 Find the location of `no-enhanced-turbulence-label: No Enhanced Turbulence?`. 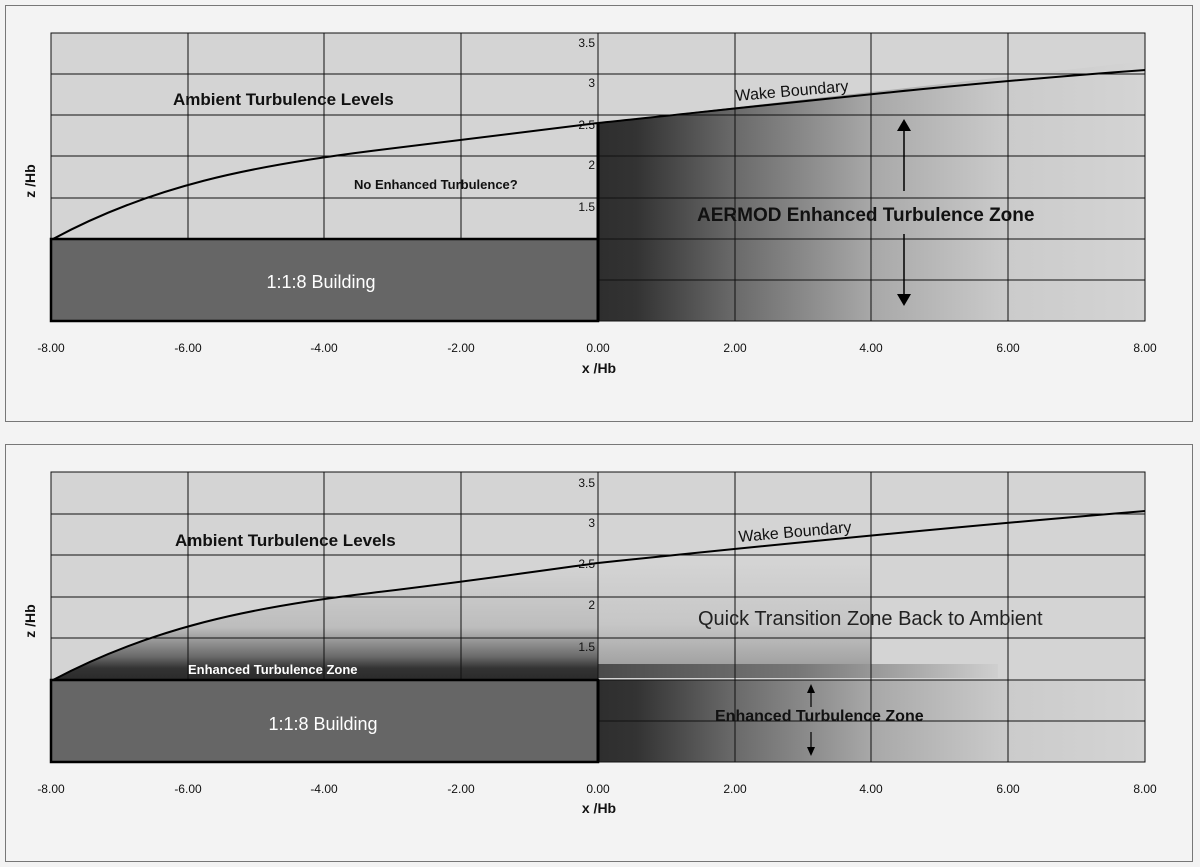

no-enhanced-turbulence-label: No Enhanced Turbulence? is located at coordinates (436, 184).